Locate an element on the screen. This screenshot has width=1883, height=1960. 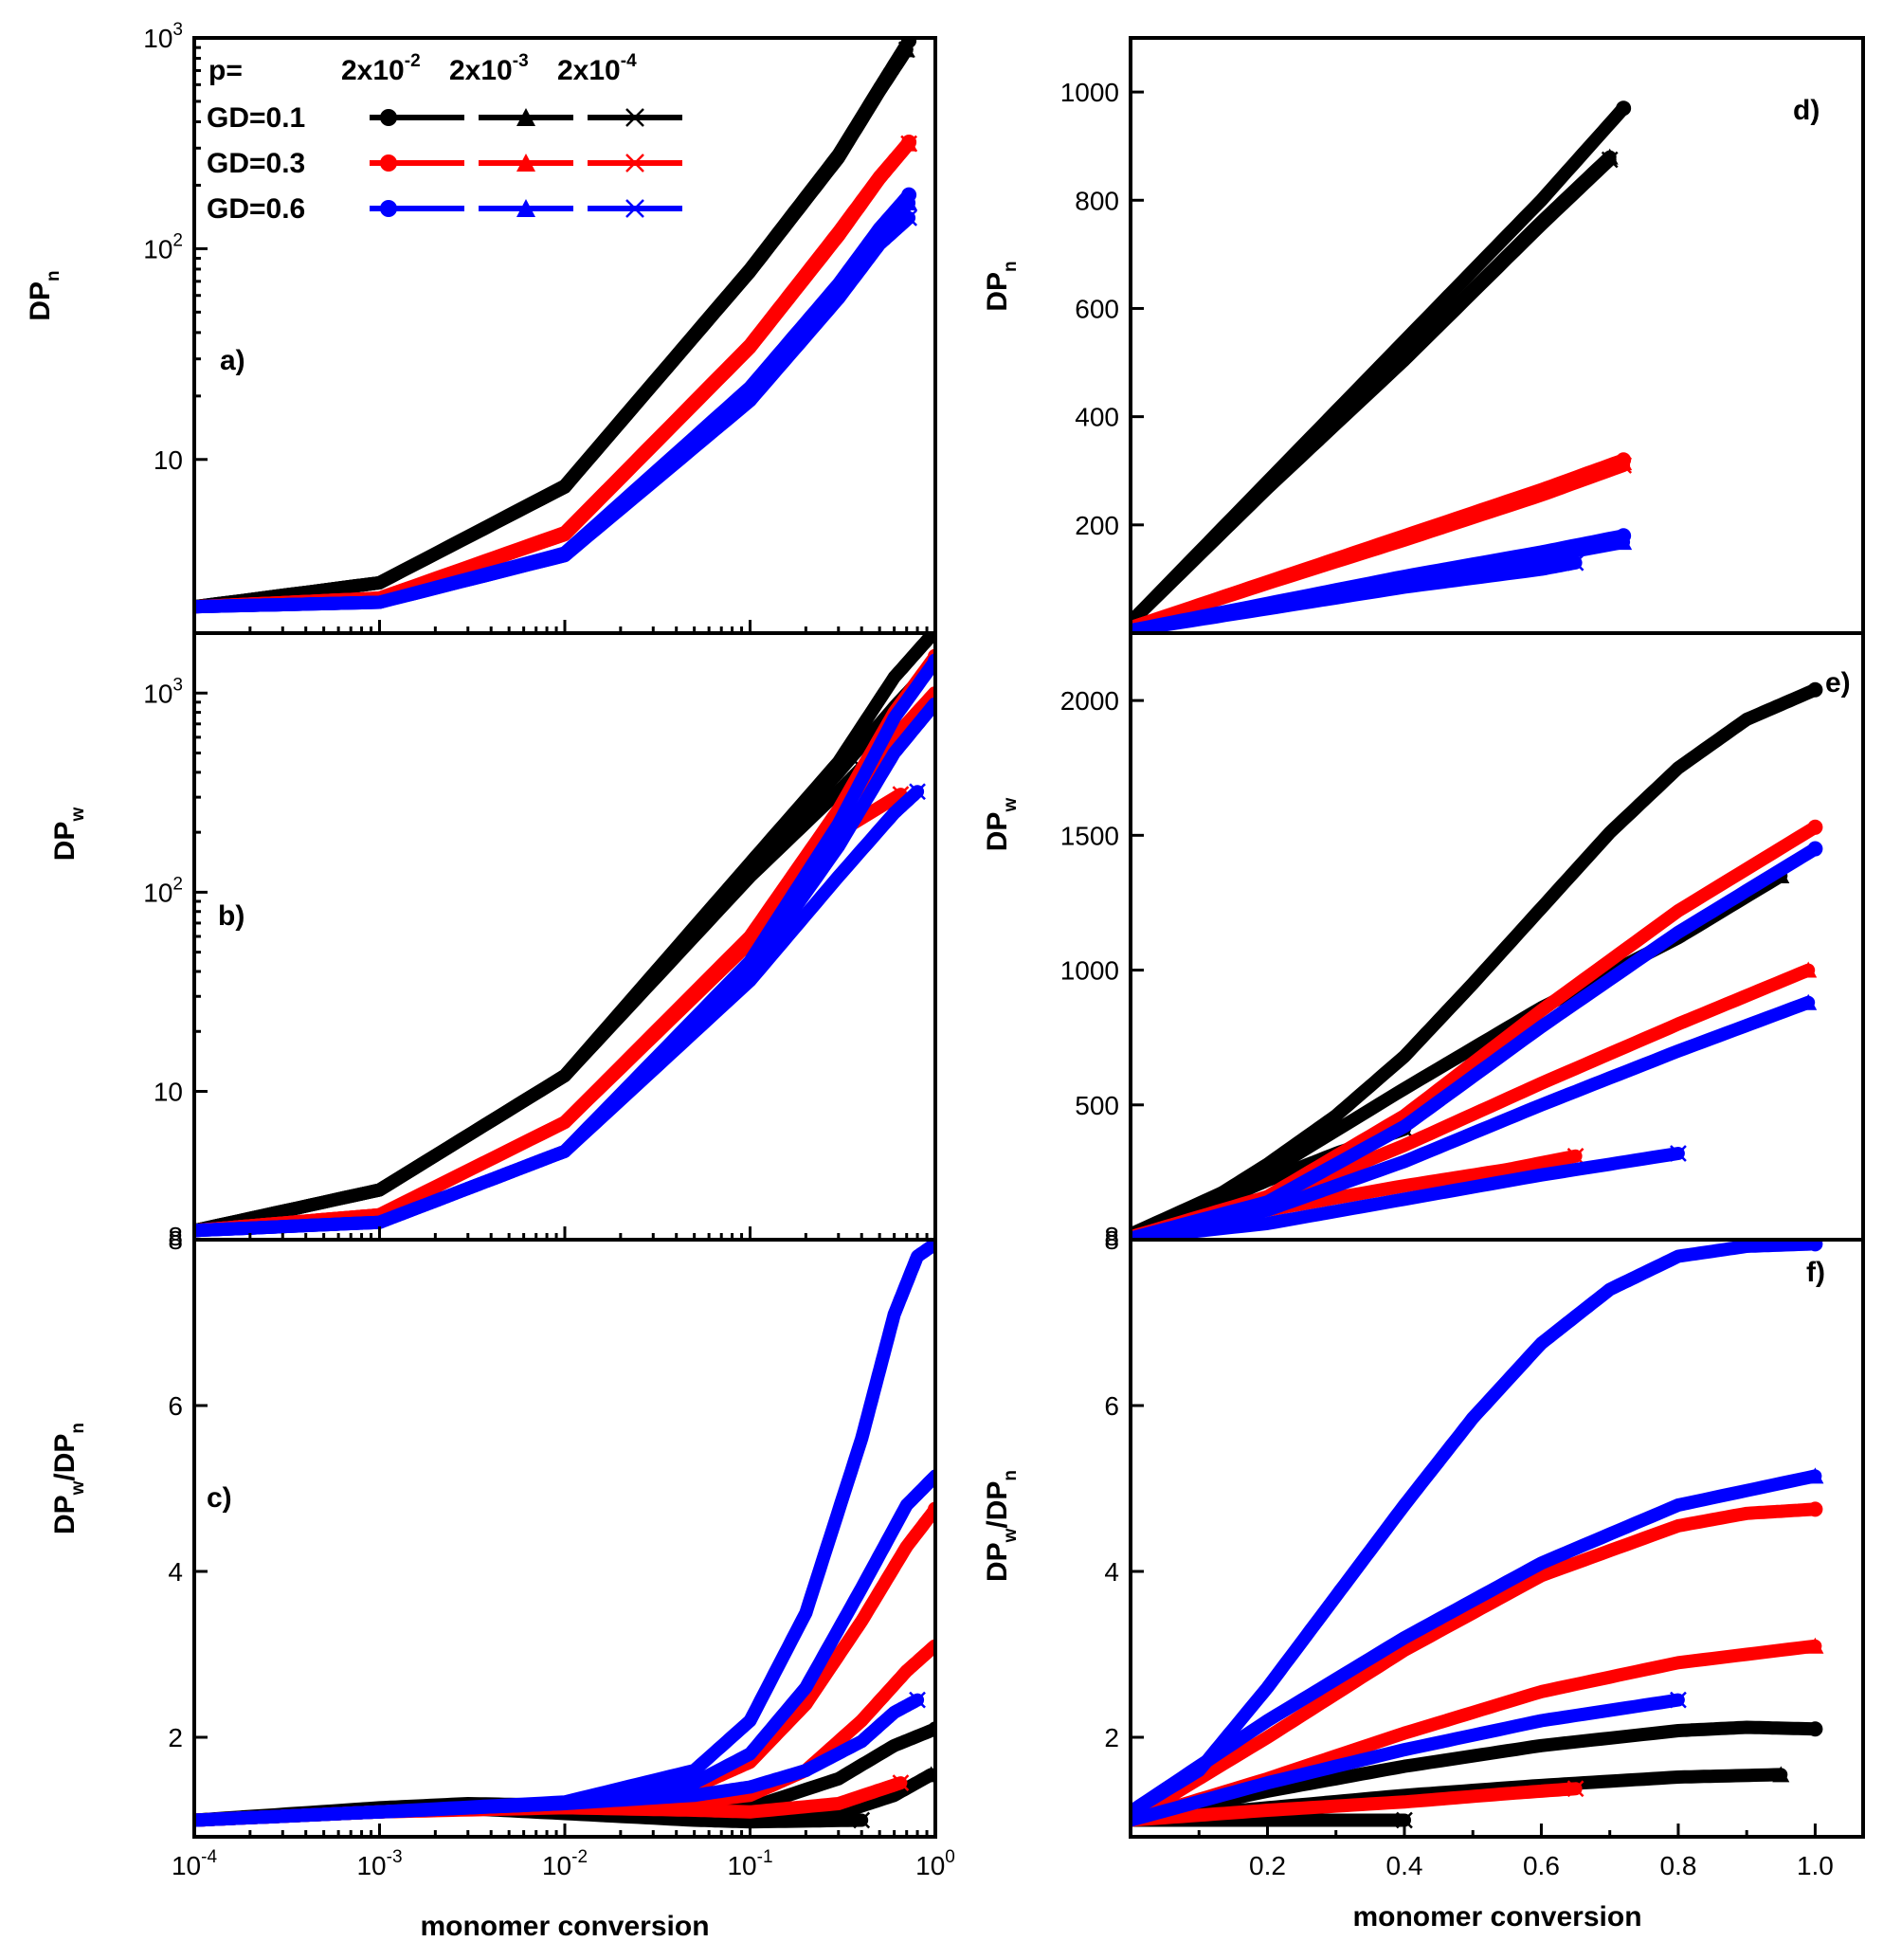
yticklabel-e-0: 500 is located at coordinates (1097, 1105).